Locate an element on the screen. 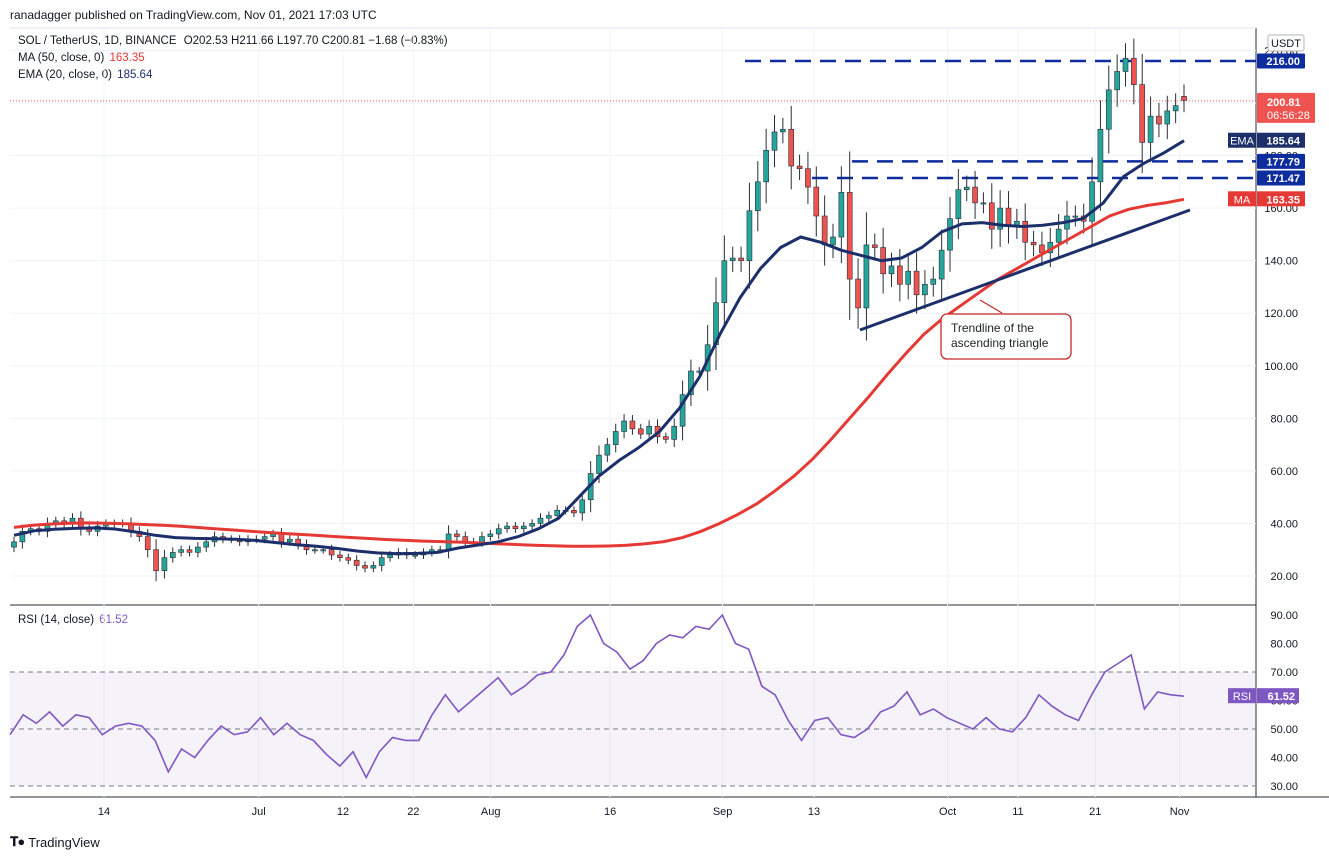  time-tick-label: Sep is located at coordinates (723, 812).